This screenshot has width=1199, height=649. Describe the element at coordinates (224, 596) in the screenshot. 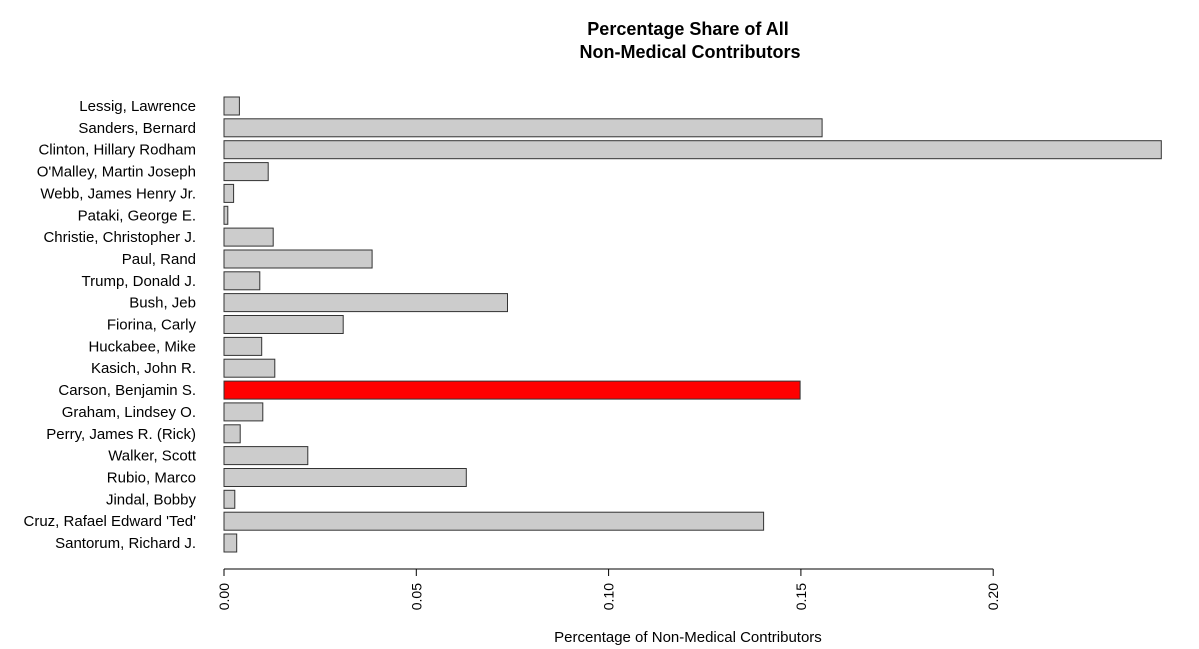

I see `x-tick-label: 0.00` at that location.